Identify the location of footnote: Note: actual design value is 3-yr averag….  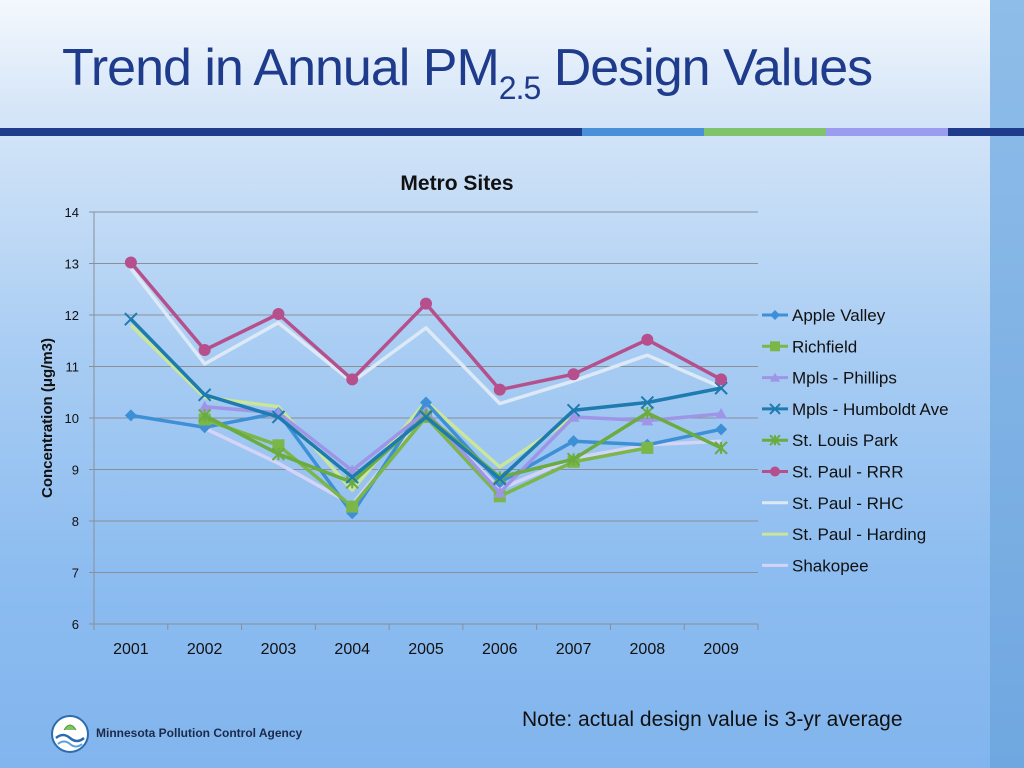
(712, 719).